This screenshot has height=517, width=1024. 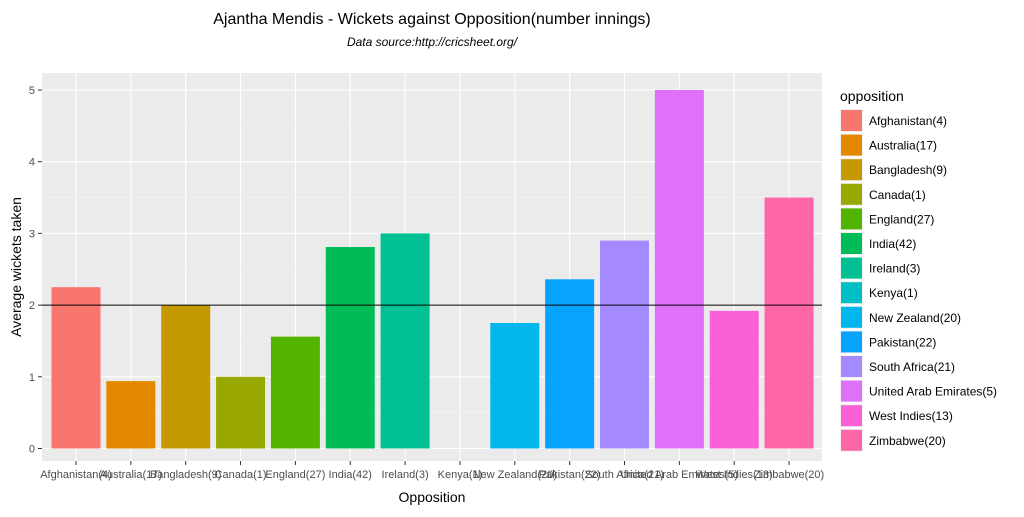 I want to click on legend-label: Pakistan(22), so click(x=902, y=342).